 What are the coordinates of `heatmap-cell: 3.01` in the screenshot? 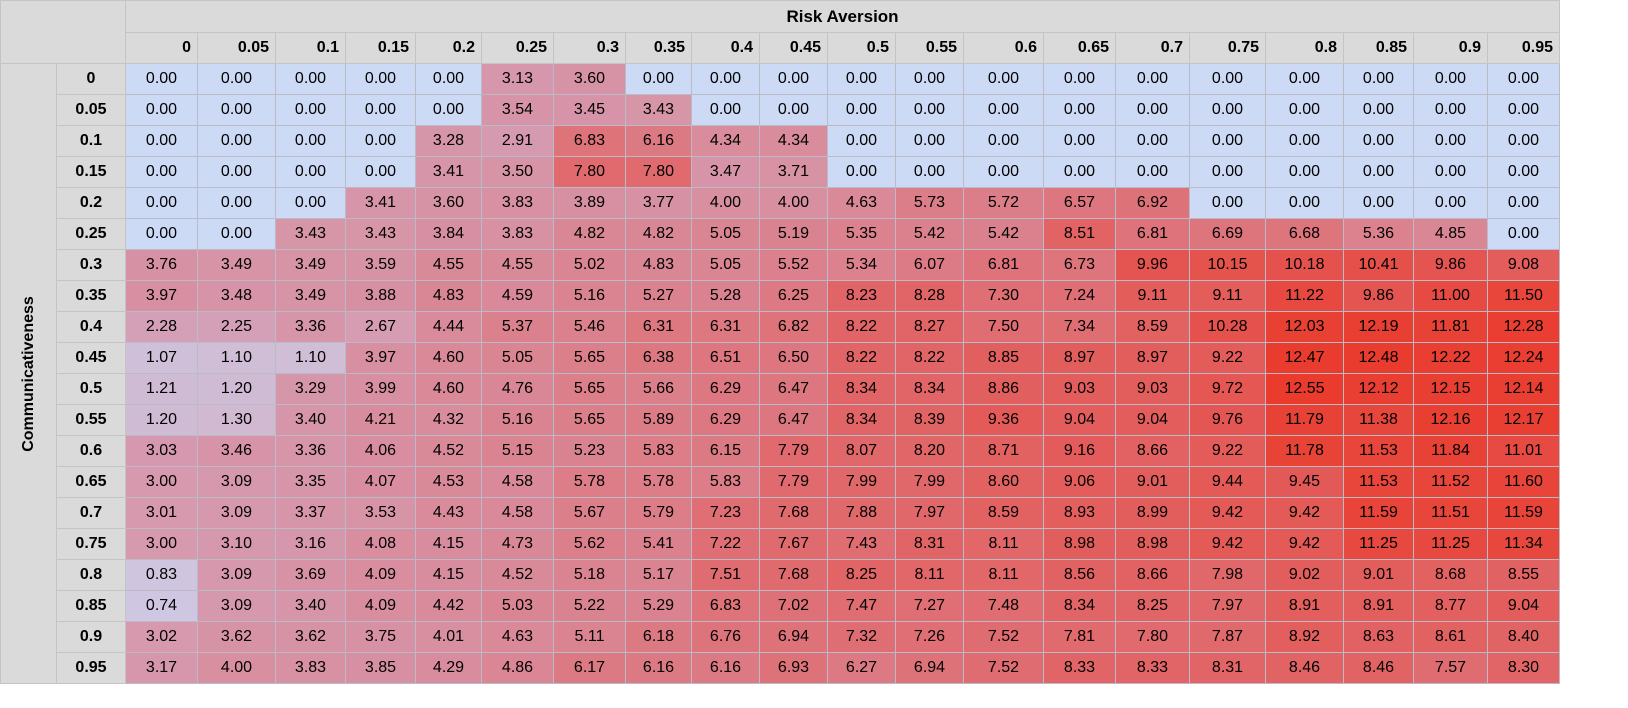 It's located at (161, 513).